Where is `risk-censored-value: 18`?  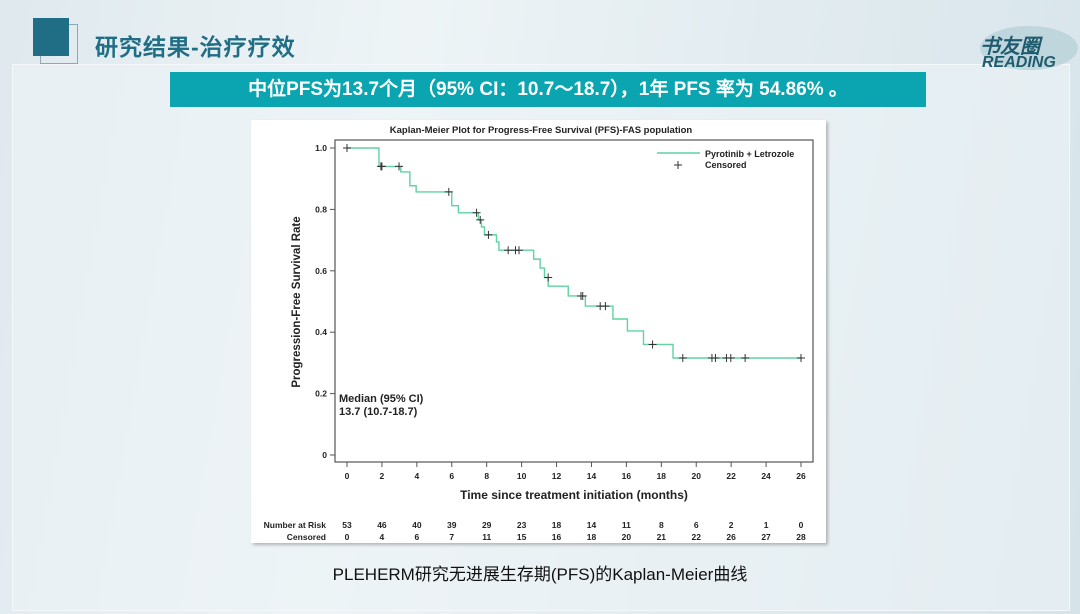 risk-censored-value: 18 is located at coordinates (592, 537).